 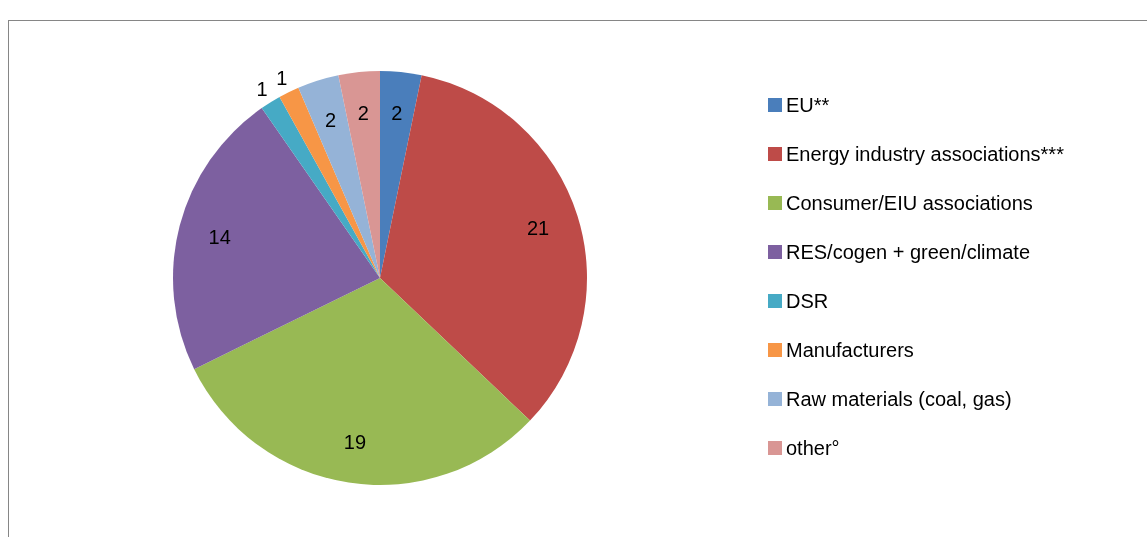 I want to click on legend-label: Manufacturers, so click(x=850, y=350).